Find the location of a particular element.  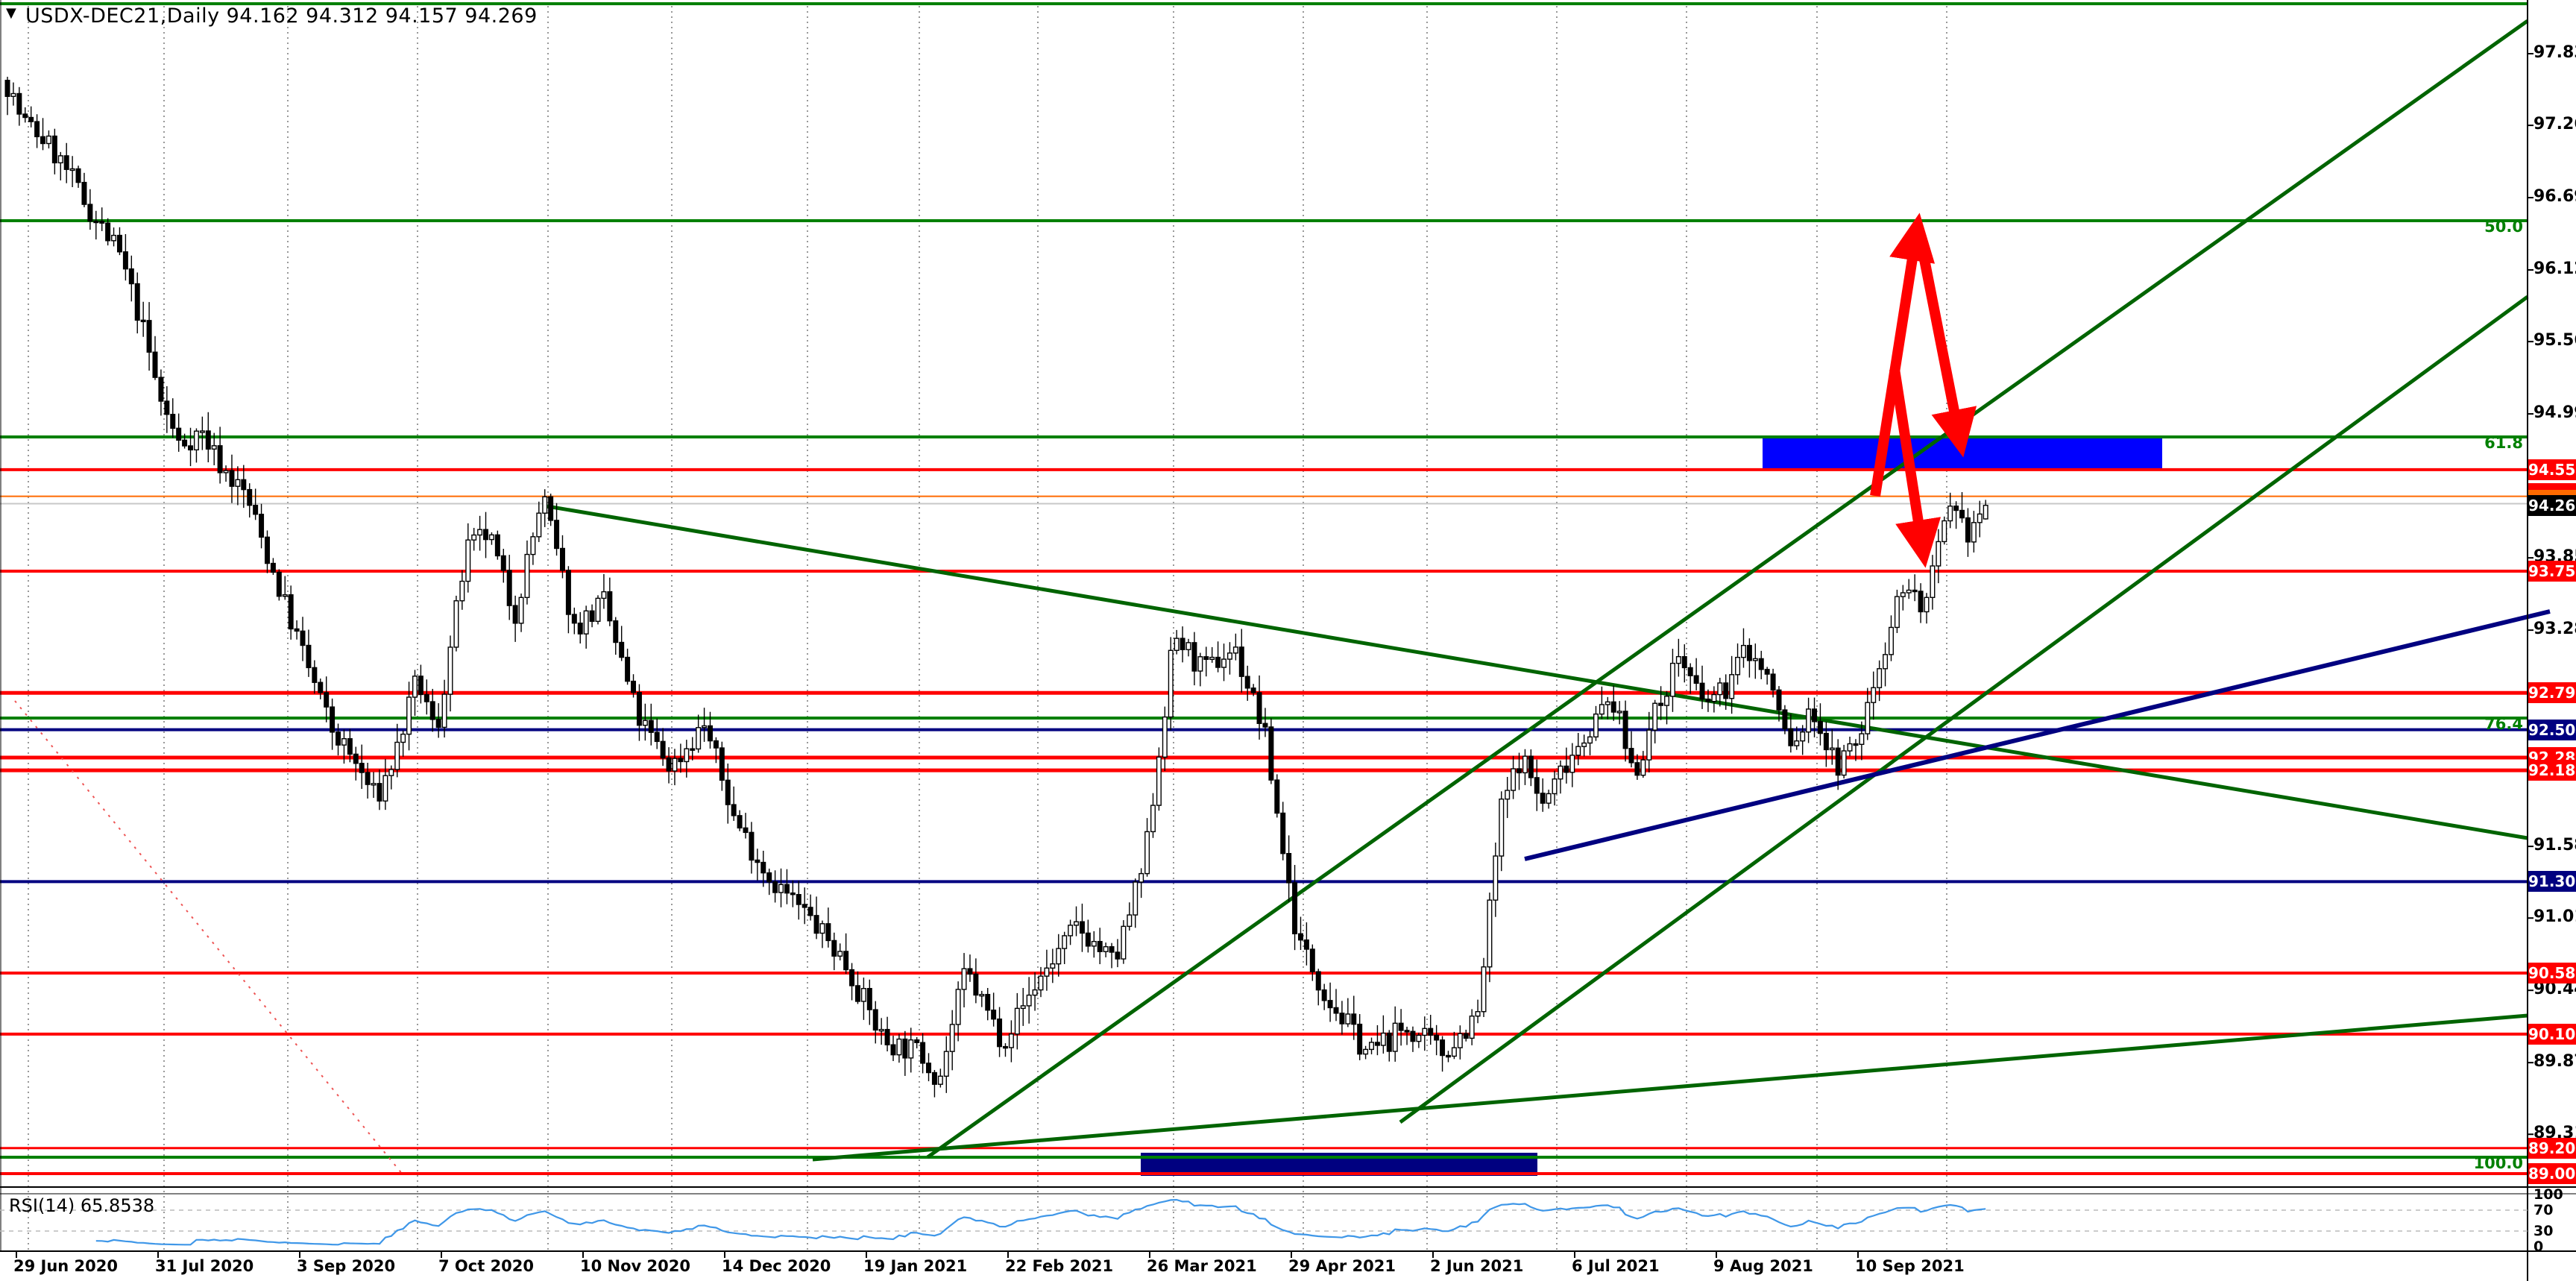

dashed-red-trendline is located at coordinates (208, 937).